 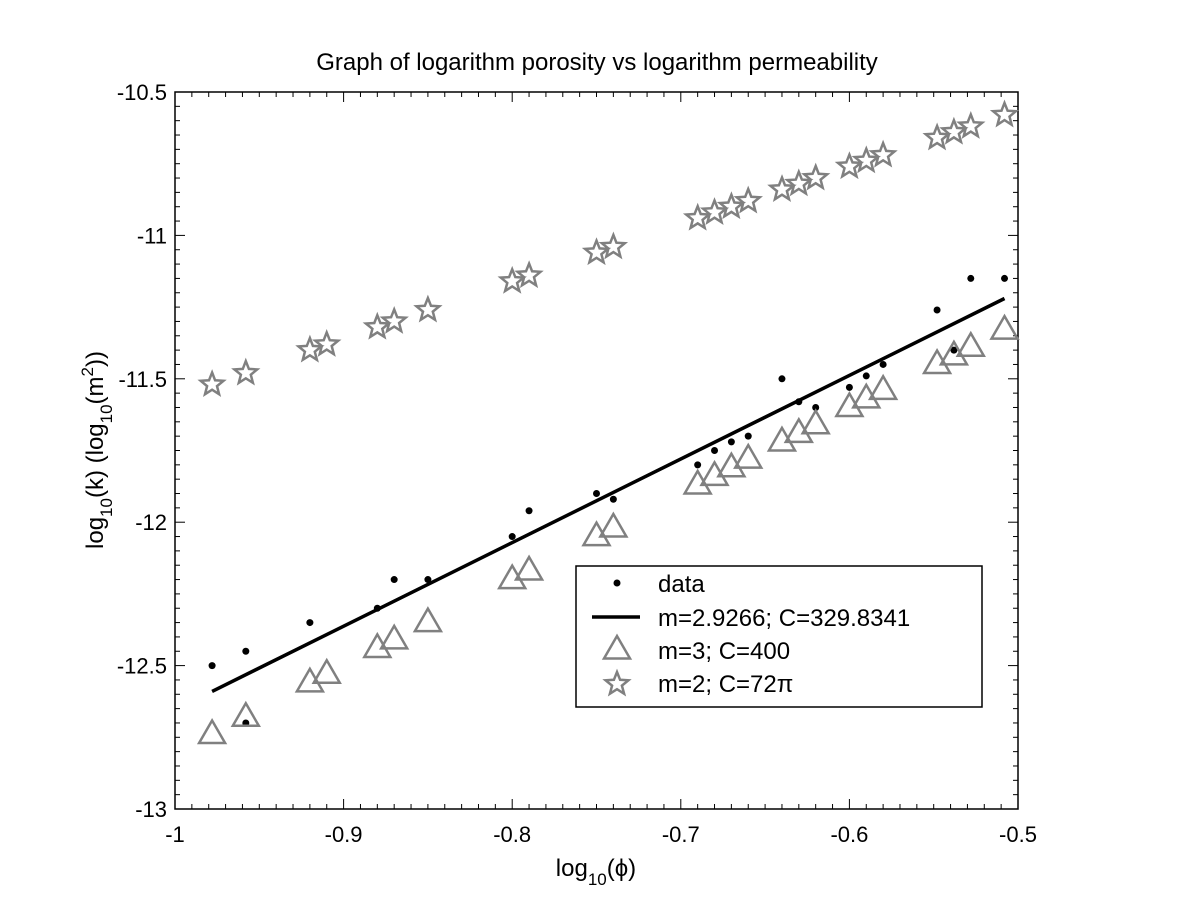 What do you see at coordinates (724, 651) in the screenshot?
I see `legend-label-m3: m=3; C=400` at bounding box center [724, 651].